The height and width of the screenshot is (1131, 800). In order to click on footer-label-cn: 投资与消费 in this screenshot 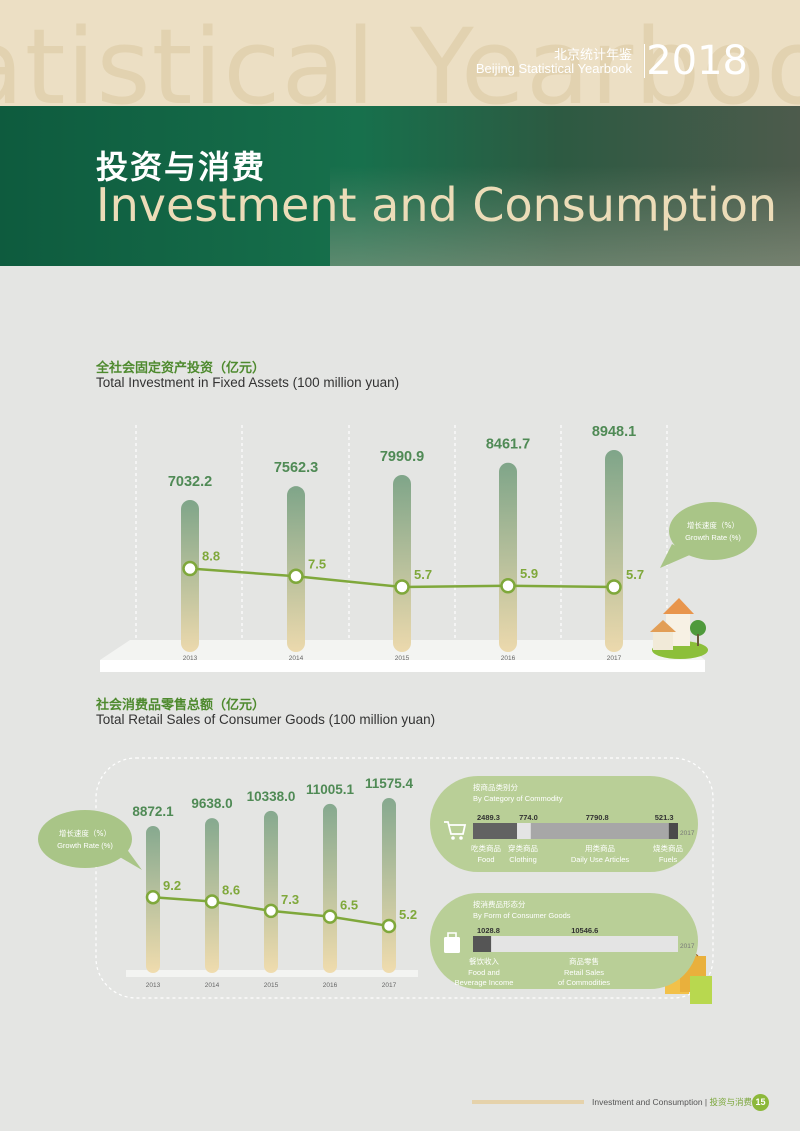, I will do `click(731, 1102)`.